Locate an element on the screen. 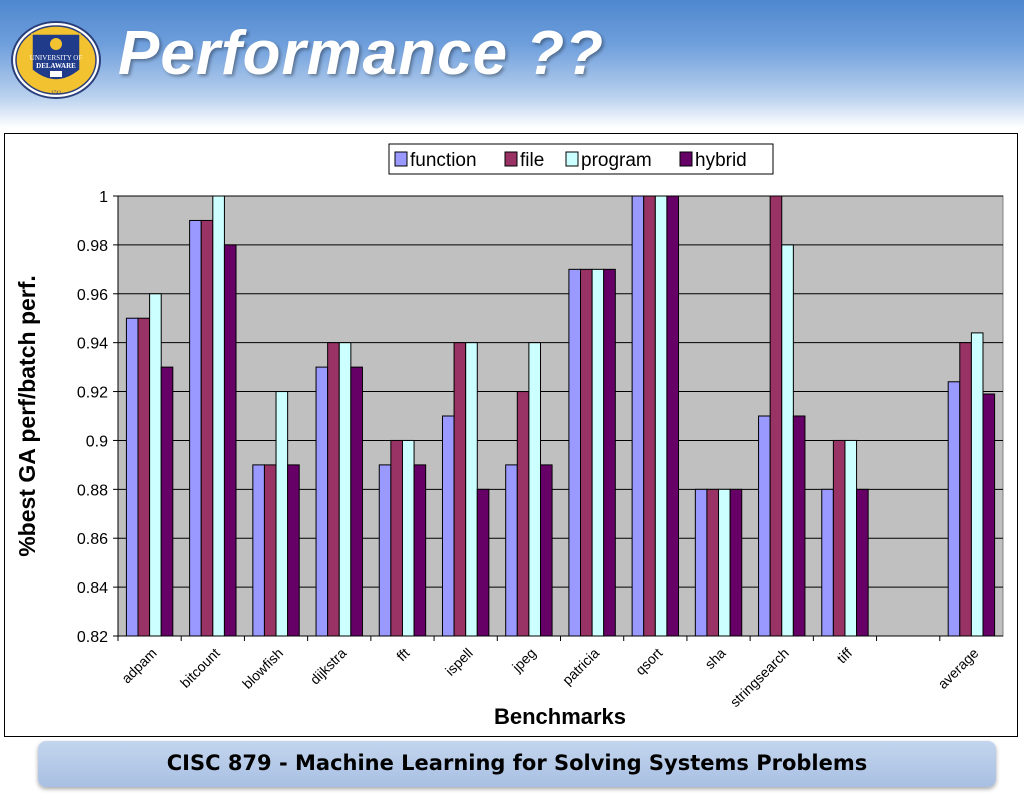 This screenshot has height=796, width=1024. bar-program-patricia is located at coordinates (598, 452).